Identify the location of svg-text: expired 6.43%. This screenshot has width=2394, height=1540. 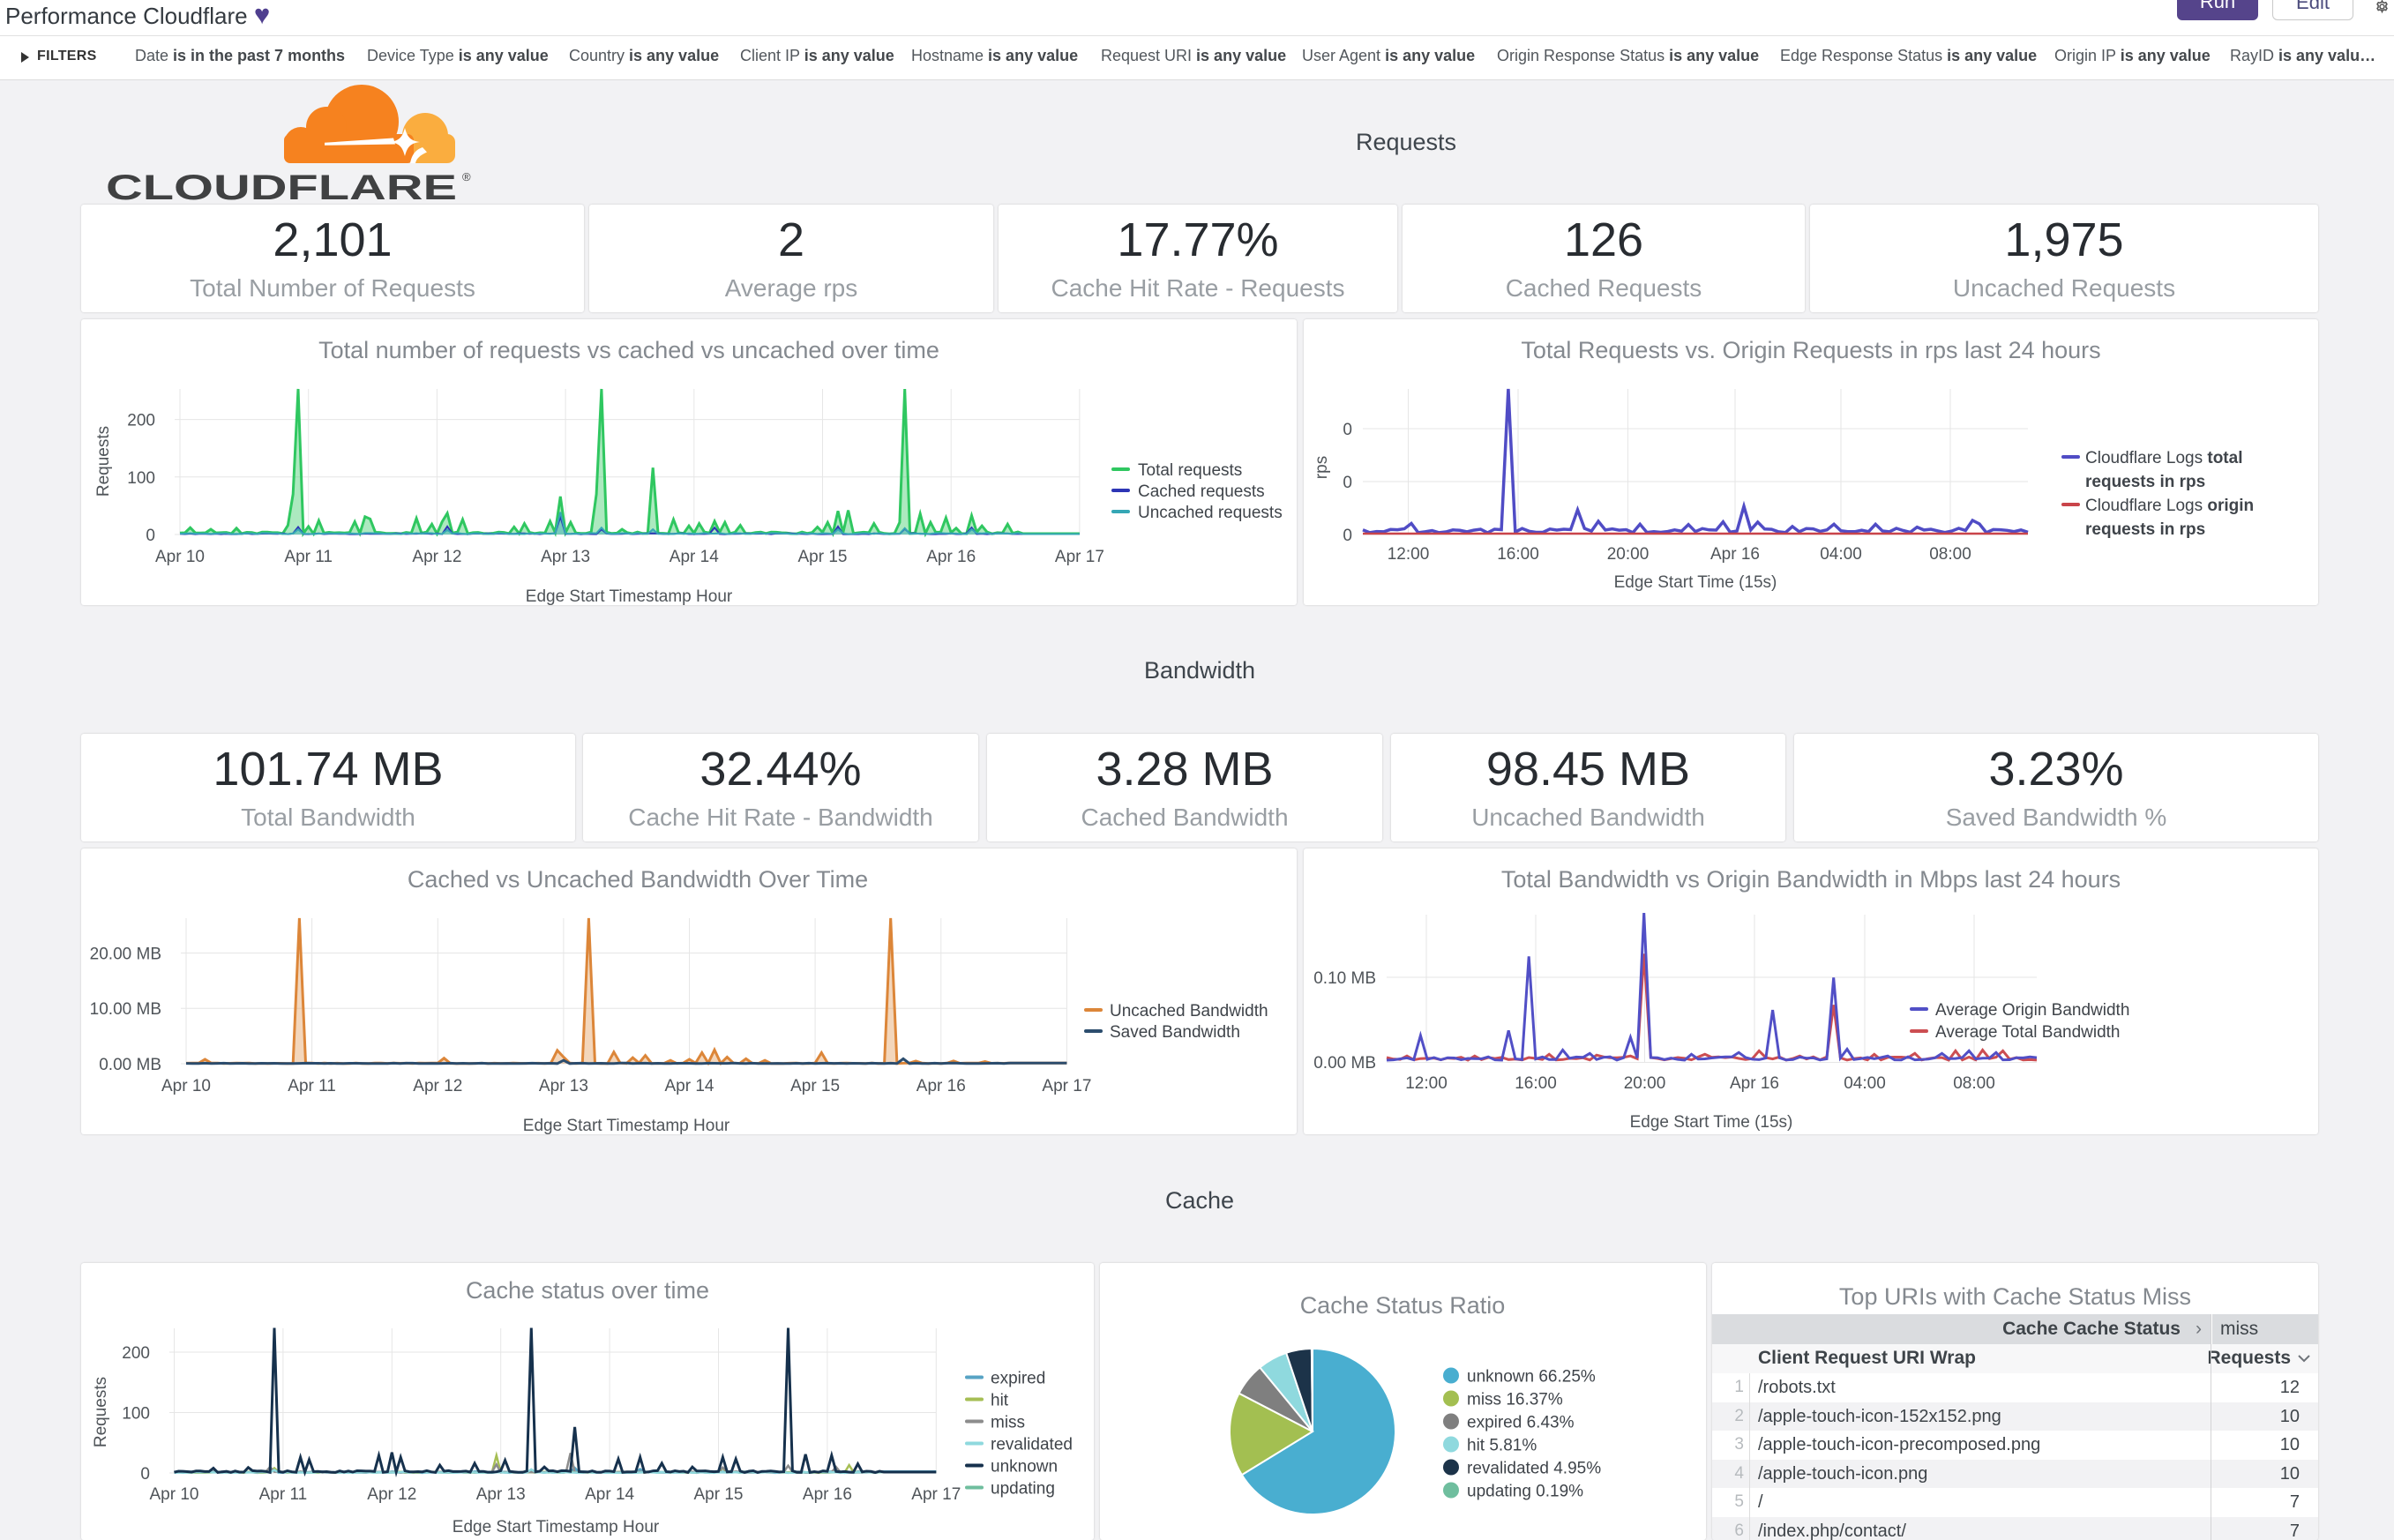
(1521, 1423).